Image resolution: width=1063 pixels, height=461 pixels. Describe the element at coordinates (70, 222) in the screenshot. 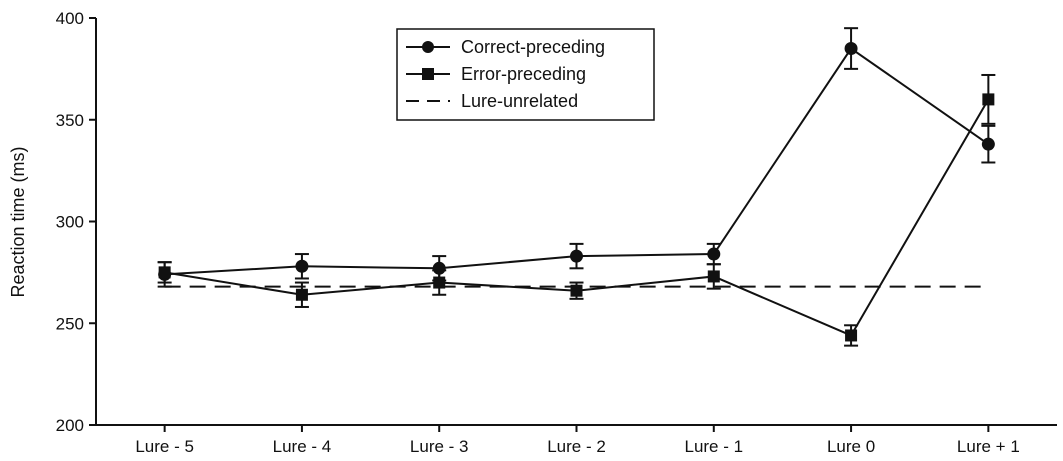

I see `y-tick-label: 300` at that location.